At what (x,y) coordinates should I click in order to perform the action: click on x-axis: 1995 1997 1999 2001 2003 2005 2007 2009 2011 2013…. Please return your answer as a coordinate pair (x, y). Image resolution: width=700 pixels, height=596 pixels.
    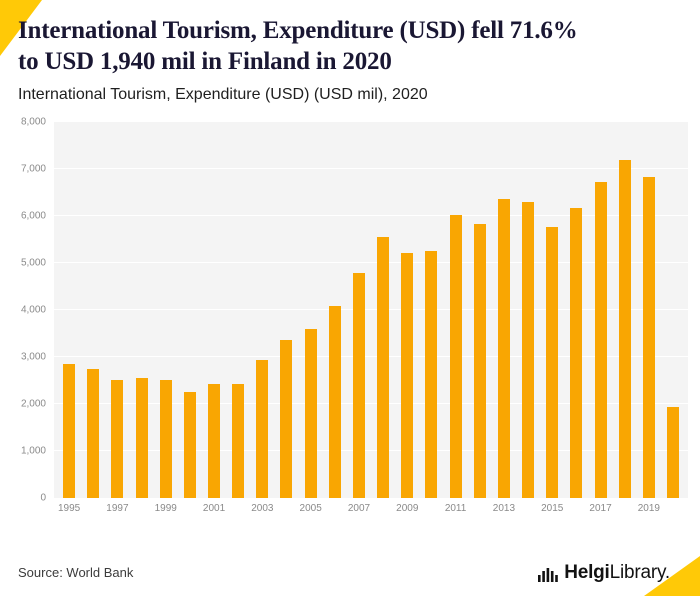
    Looking at the image, I should click on (371, 506).